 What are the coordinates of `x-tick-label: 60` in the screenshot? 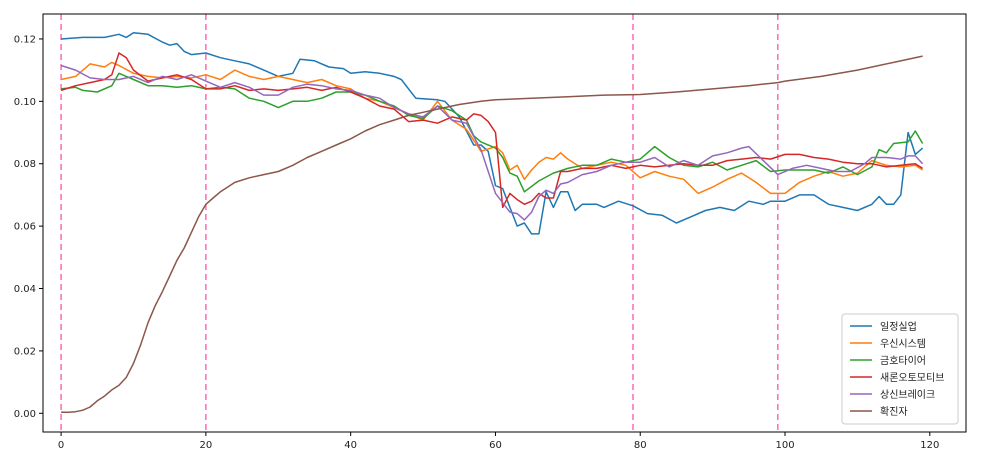 It's located at (495, 445).